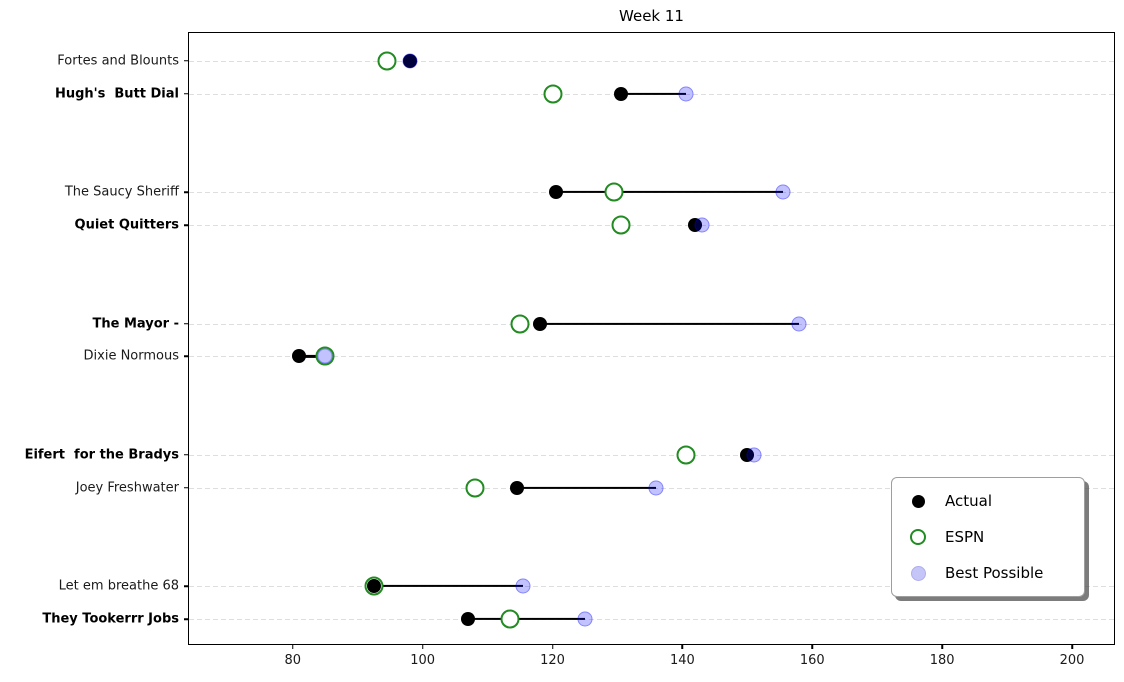 The width and height of the screenshot is (1124, 682). Describe the element at coordinates (918, 501) in the screenshot. I see `actual-marker-icon` at that location.